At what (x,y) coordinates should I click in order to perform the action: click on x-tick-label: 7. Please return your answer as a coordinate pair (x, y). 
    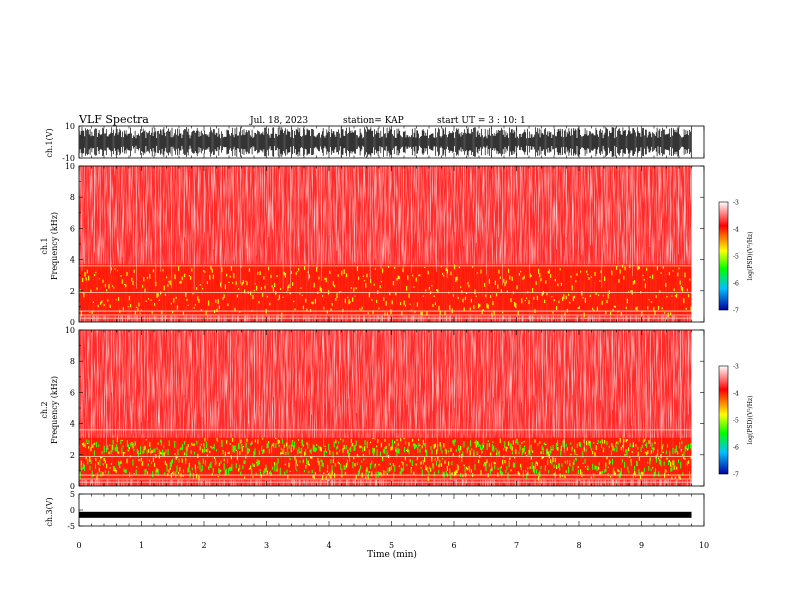
    Looking at the image, I should click on (516, 545).